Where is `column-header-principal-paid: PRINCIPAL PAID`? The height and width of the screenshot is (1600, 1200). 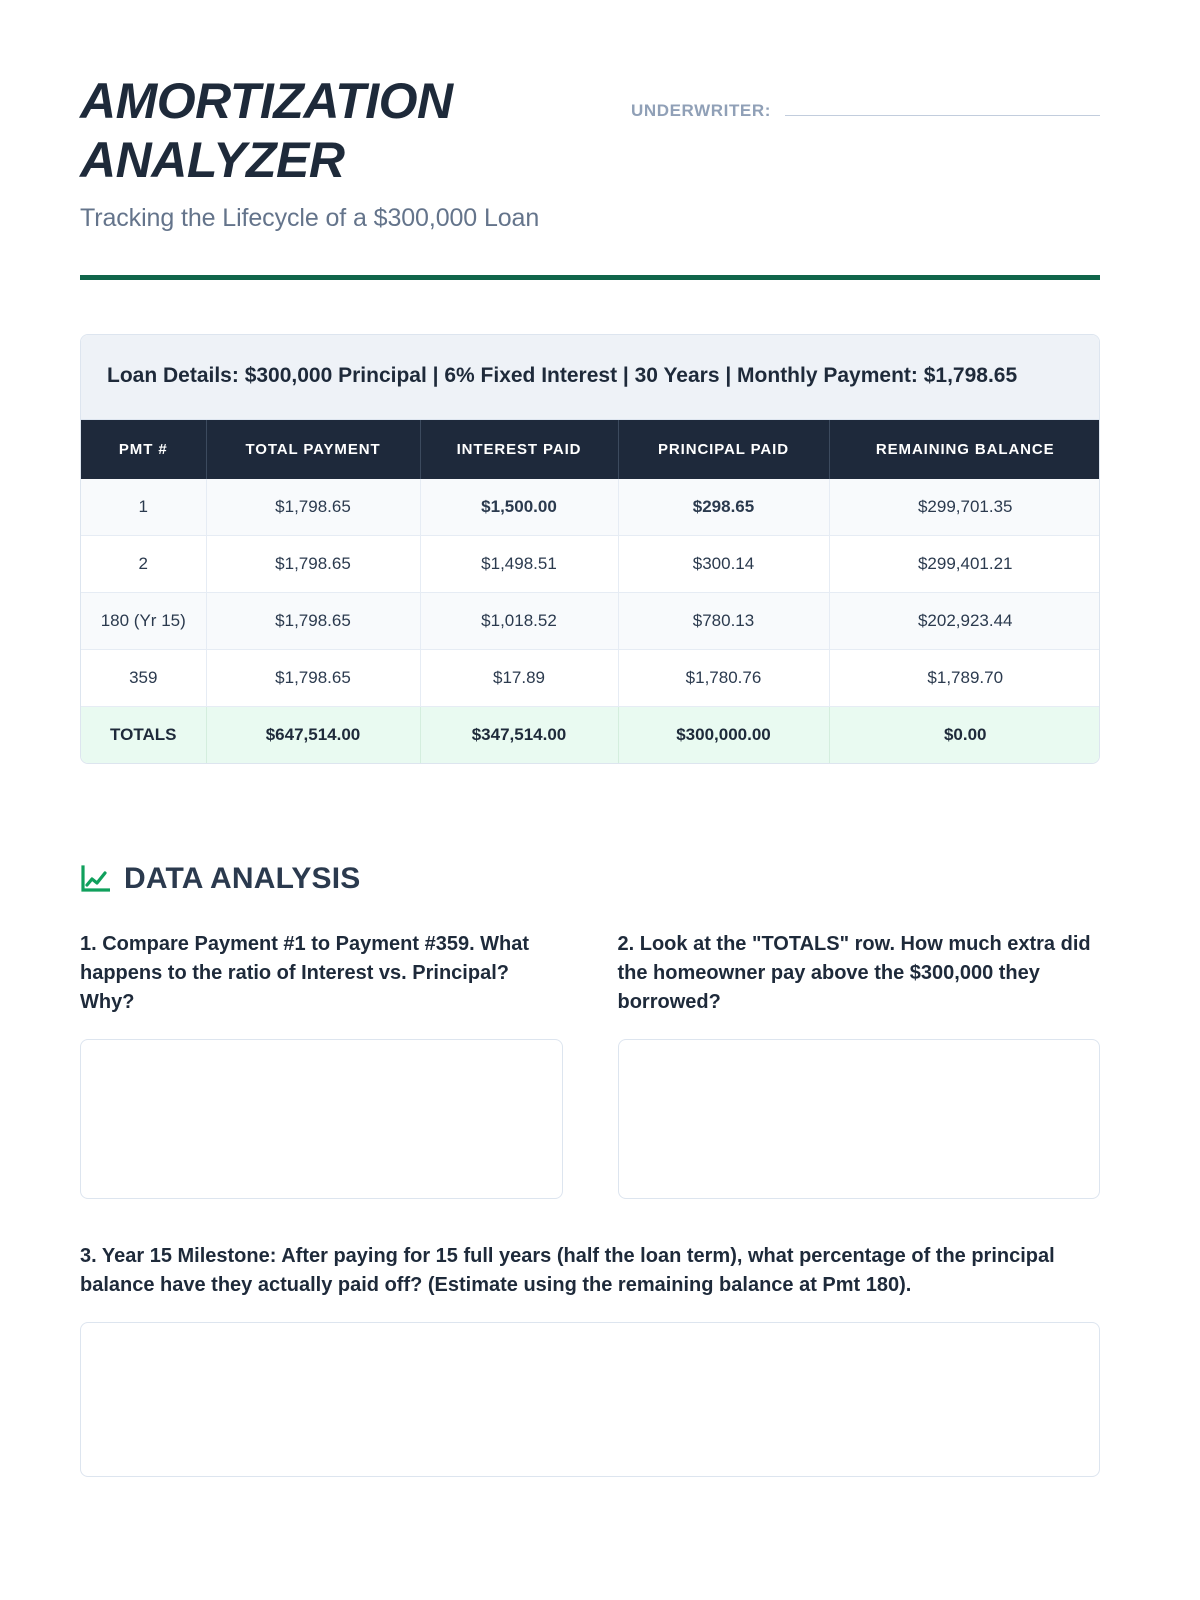
column-header-principal-paid: PRINCIPAL PAID is located at coordinates (724, 450).